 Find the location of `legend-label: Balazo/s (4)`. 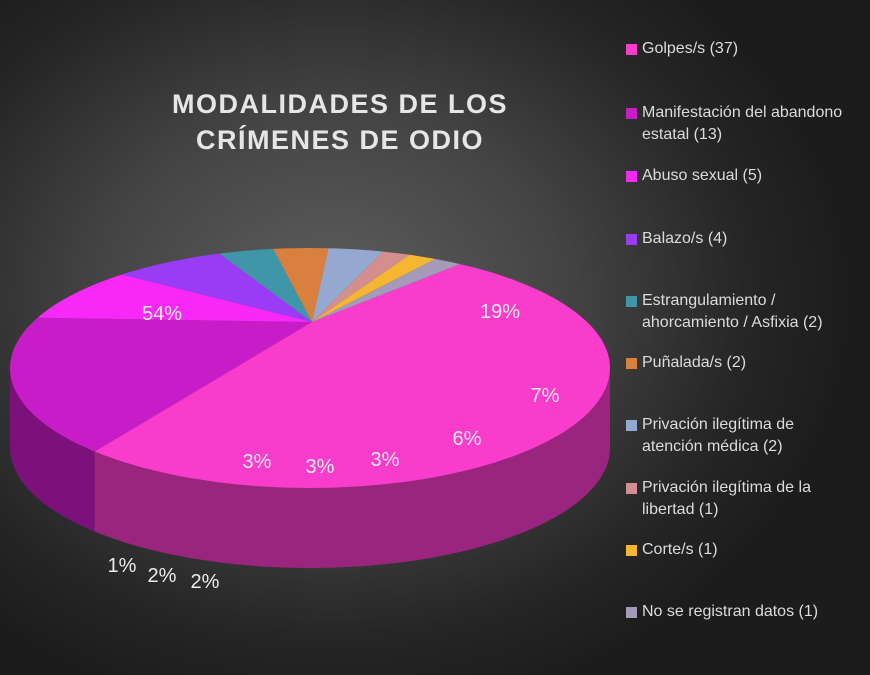

legend-label: Balazo/s (4) is located at coordinates (685, 238).